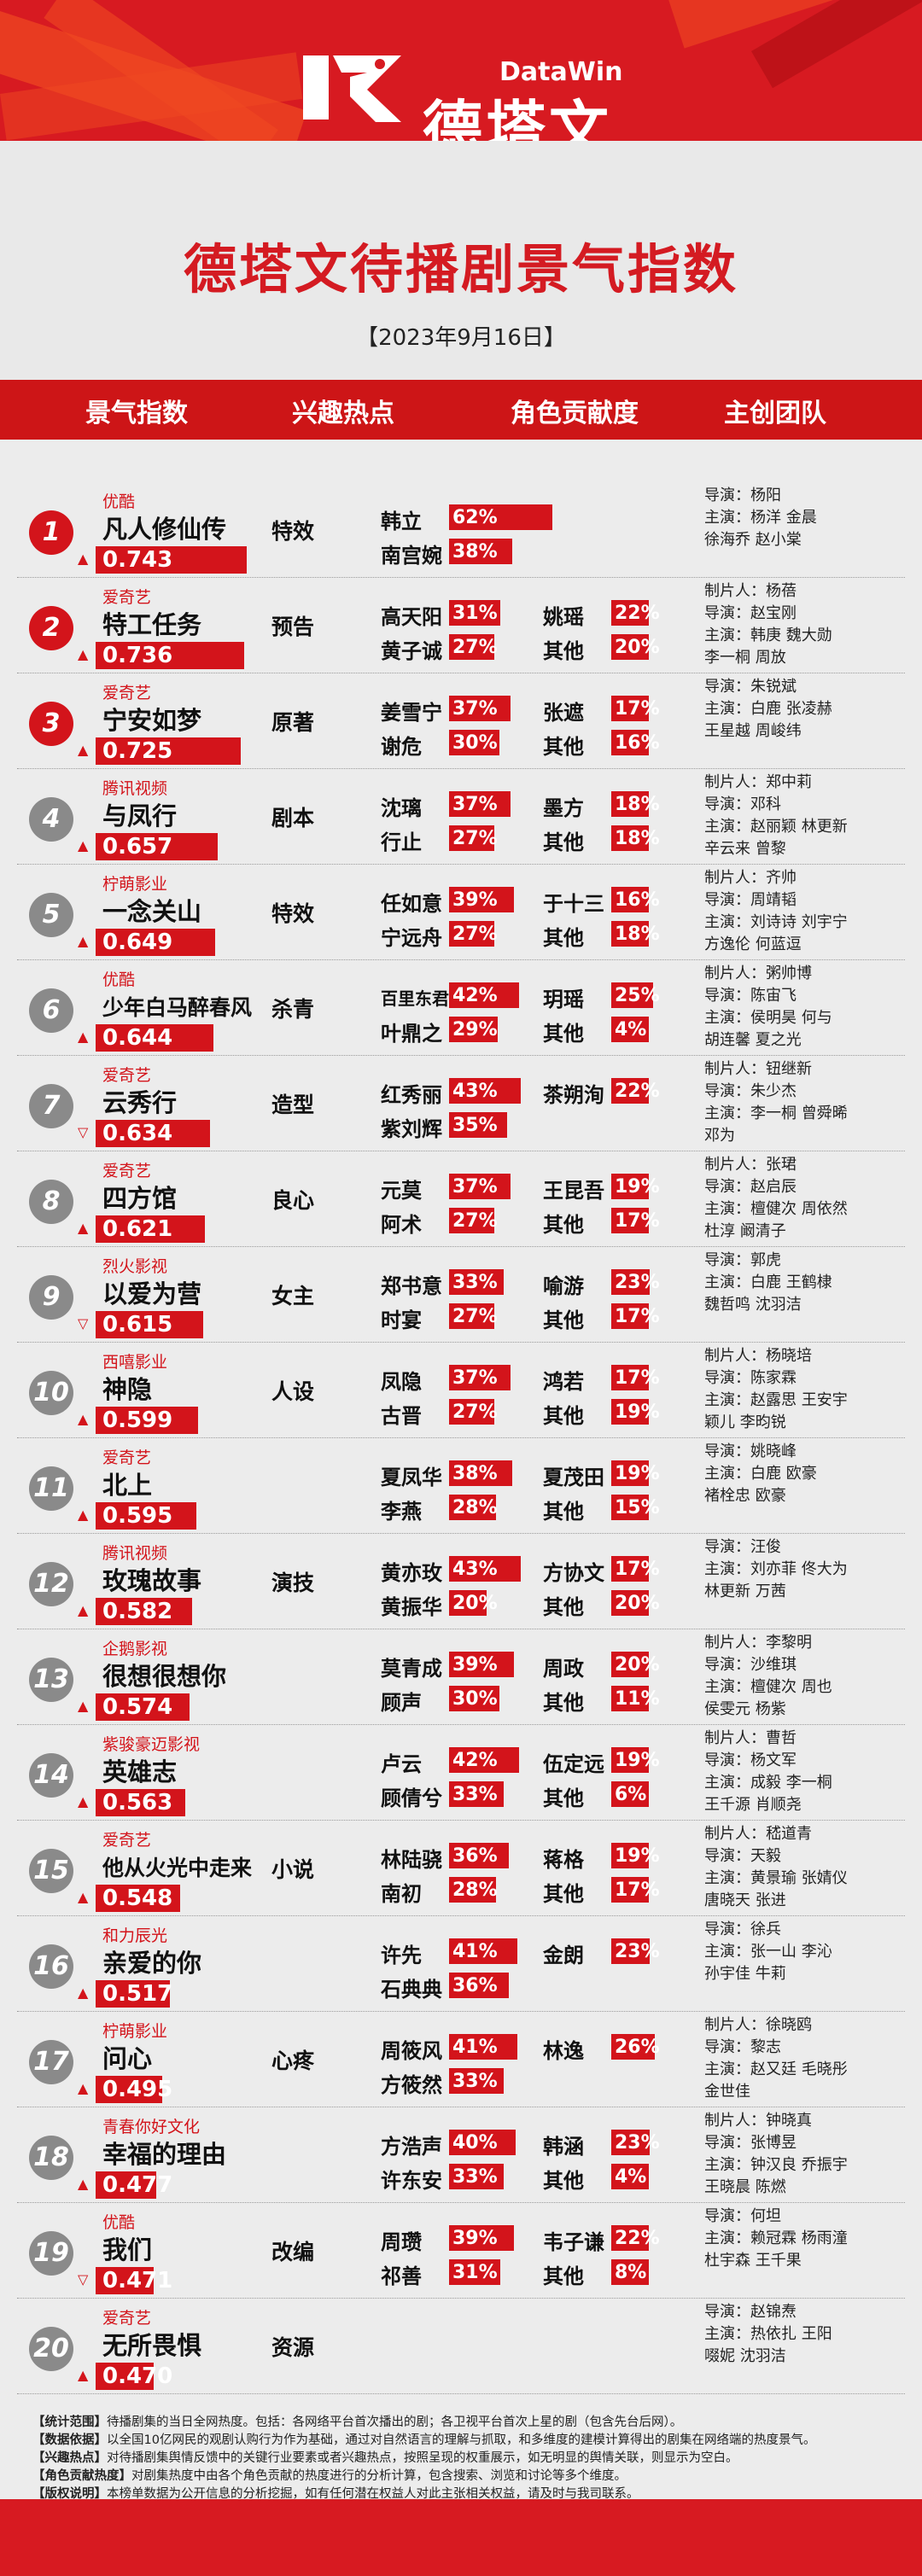 The image size is (922, 2576). Describe the element at coordinates (768, 635) in the screenshot. I see `crew-line: 主演：韩庚 魏大勋` at that location.